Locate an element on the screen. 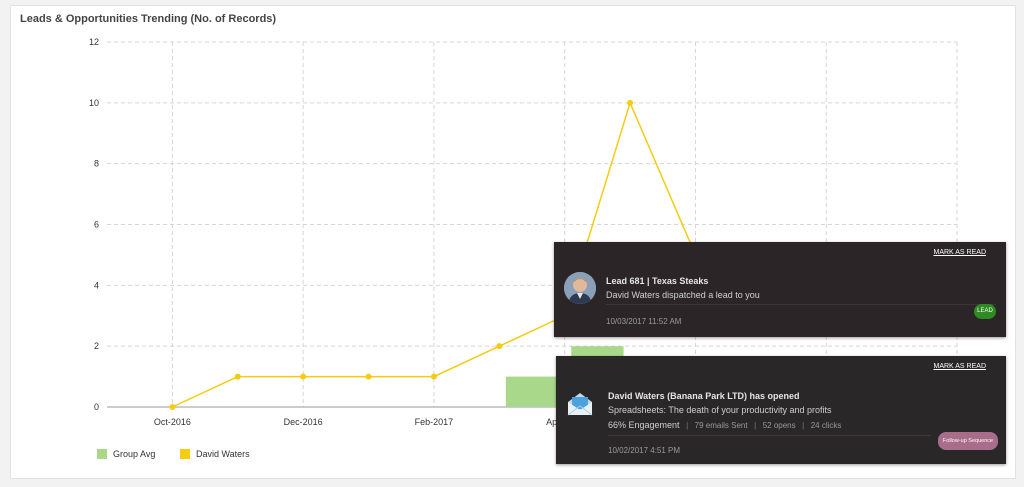 Image resolution: width=1024 pixels, height=487 pixels. emails-sent: 79 emails Sent is located at coordinates (721, 425).